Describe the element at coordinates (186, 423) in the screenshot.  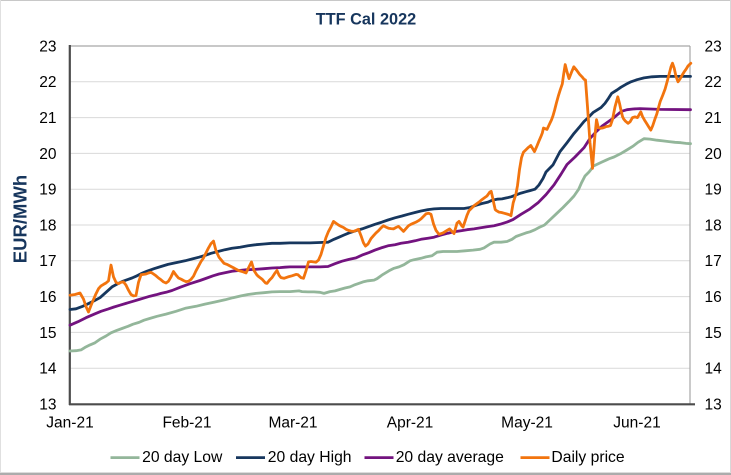
I see `svg-text: Feb-21` at that location.